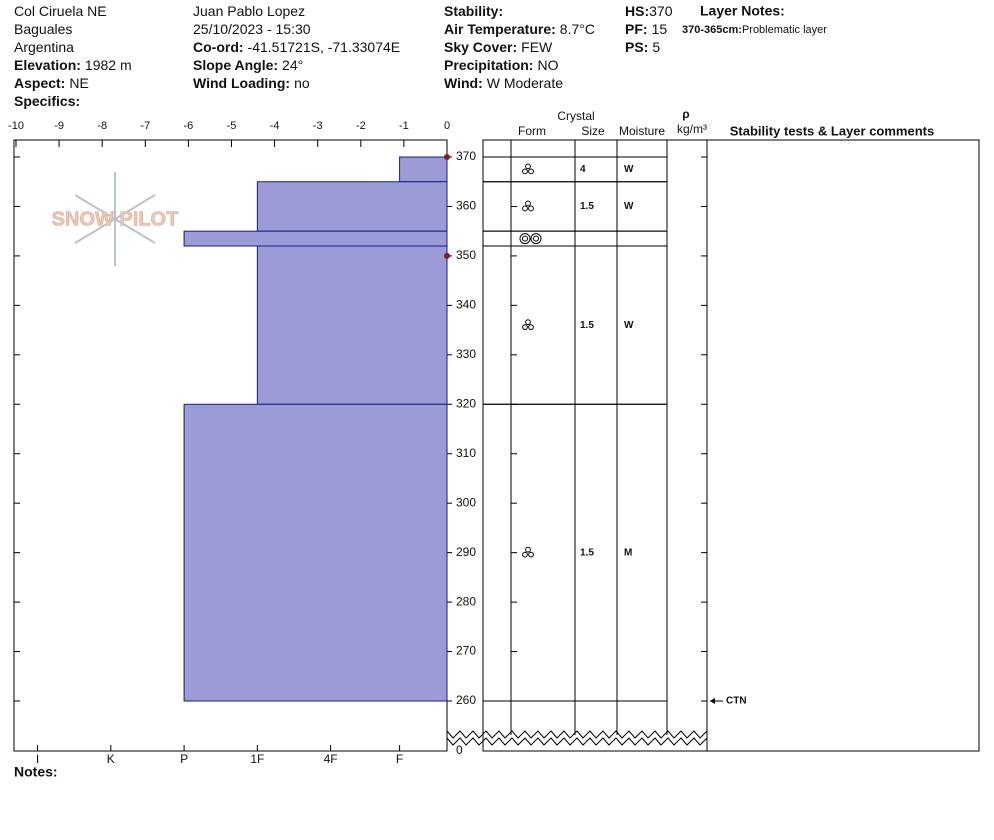 This screenshot has height=840, width=994. What do you see at coordinates (447, 126) in the screenshot?
I see `x-tick-label: 0` at bounding box center [447, 126].